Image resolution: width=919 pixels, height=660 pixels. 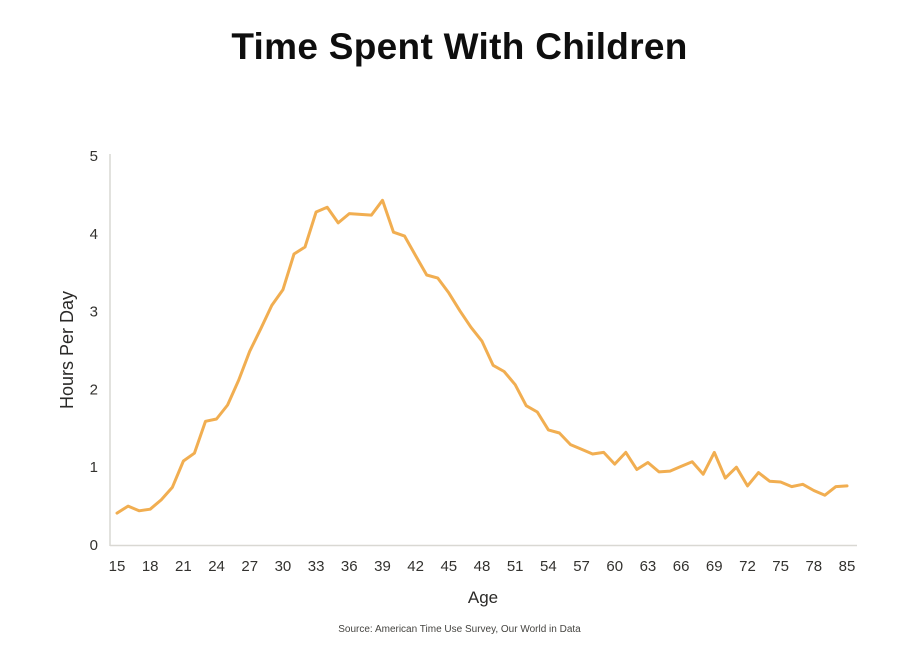 What do you see at coordinates (316, 566) in the screenshot?
I see `x-tick-label: 33` at bounding box center [316, 566].